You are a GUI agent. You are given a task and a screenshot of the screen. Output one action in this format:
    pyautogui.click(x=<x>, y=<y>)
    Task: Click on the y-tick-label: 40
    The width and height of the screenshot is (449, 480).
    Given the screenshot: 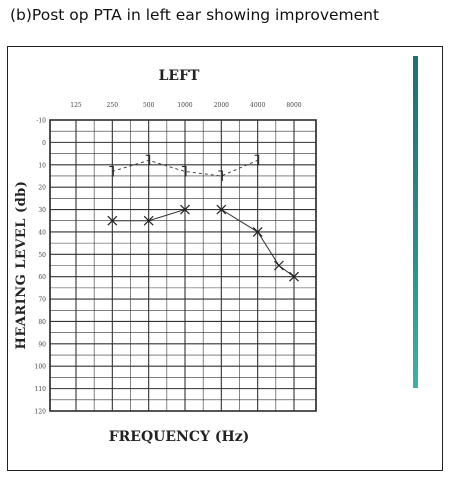 What is the action you would take?
    pyautogui.click(x=42, y=232)
    